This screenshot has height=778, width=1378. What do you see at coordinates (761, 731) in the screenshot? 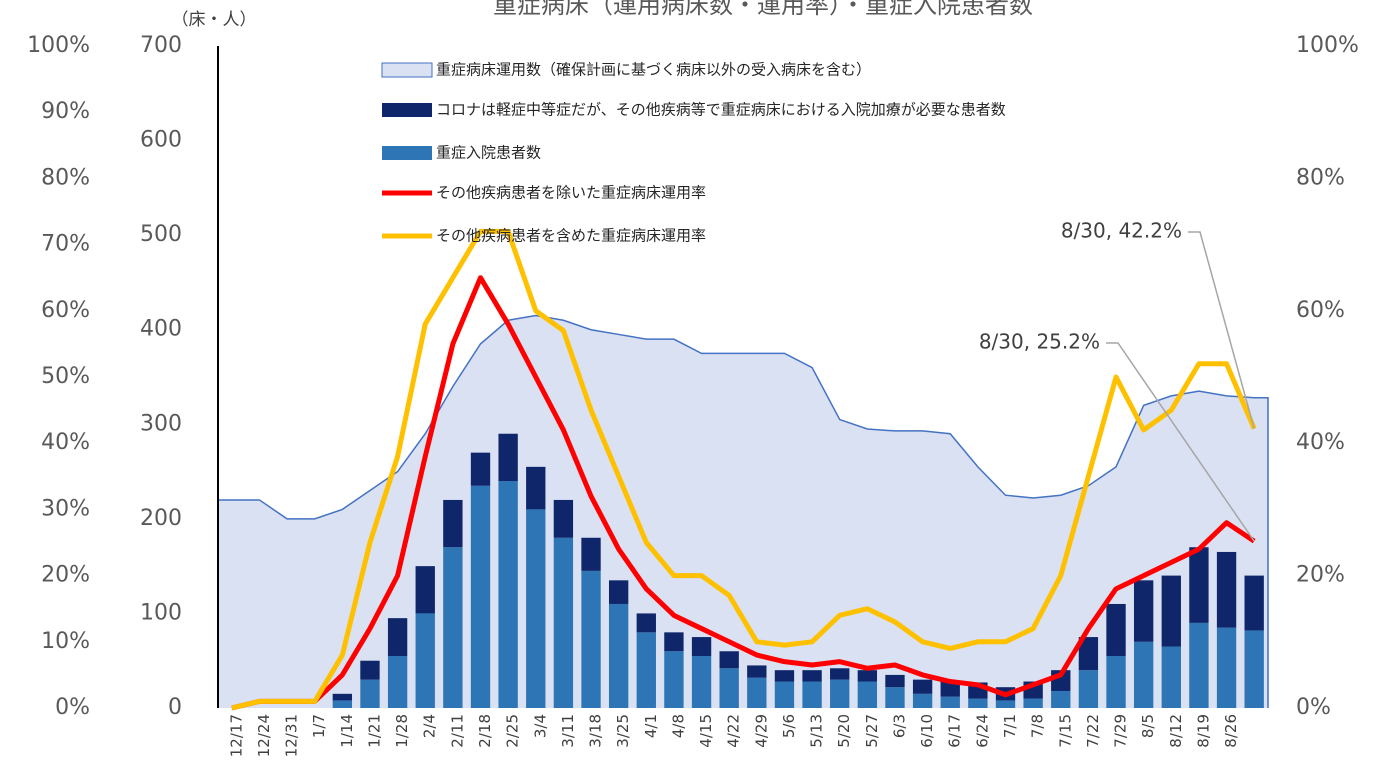
I see `x-tick-label: 4/29` at bounding box center [761, 731].